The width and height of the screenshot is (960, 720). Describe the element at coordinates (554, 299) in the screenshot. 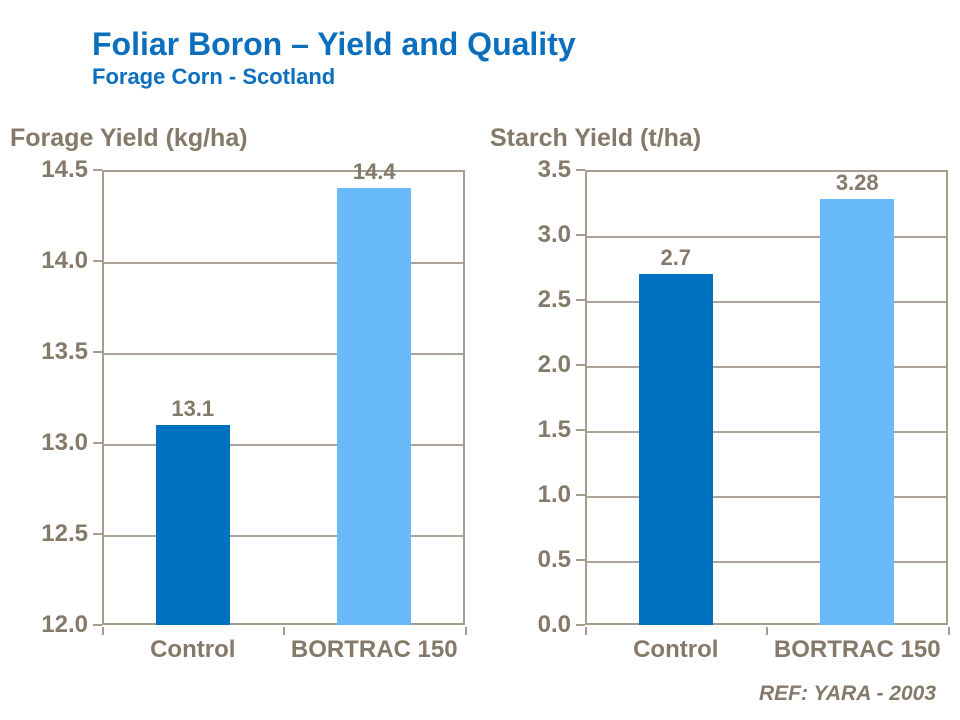

I see `y-tick-label: 2.5` at that location.